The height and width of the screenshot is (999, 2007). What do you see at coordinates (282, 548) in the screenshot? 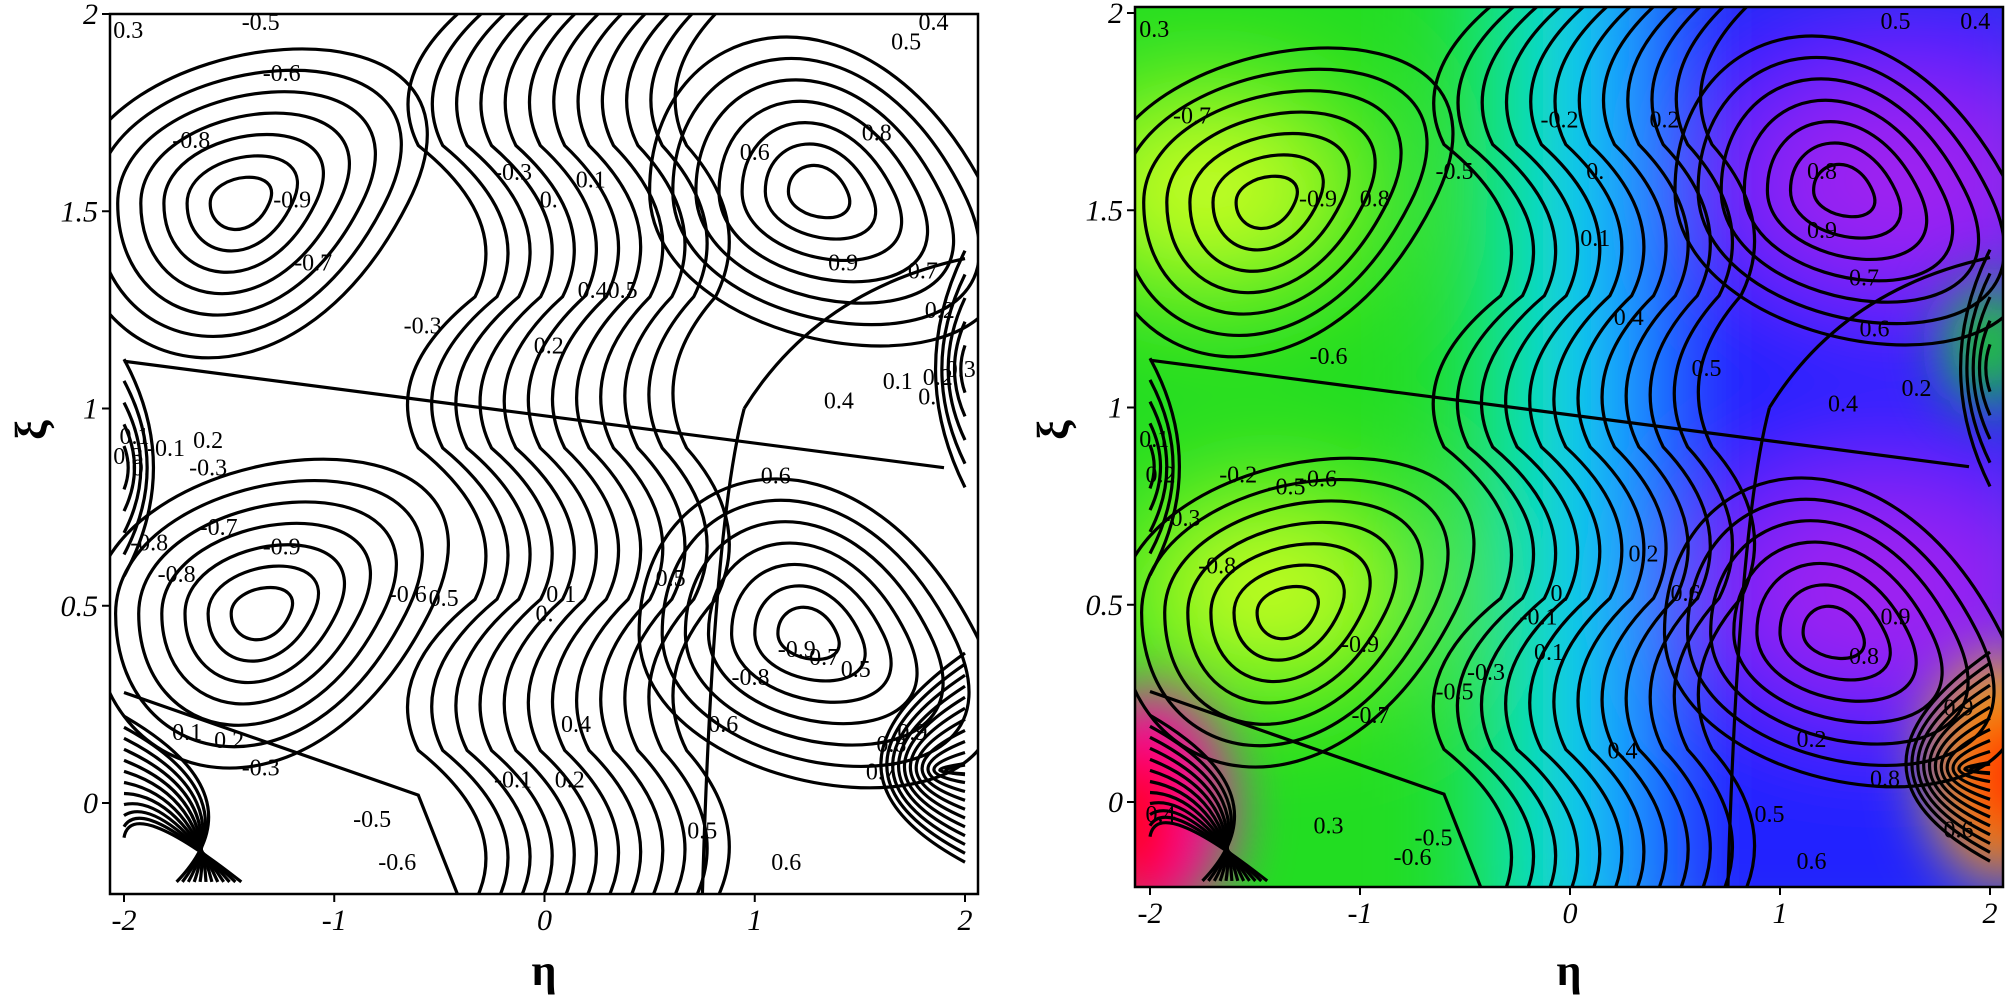
I see `contour-value-label: -0.9` at bounding box center [282, 548].